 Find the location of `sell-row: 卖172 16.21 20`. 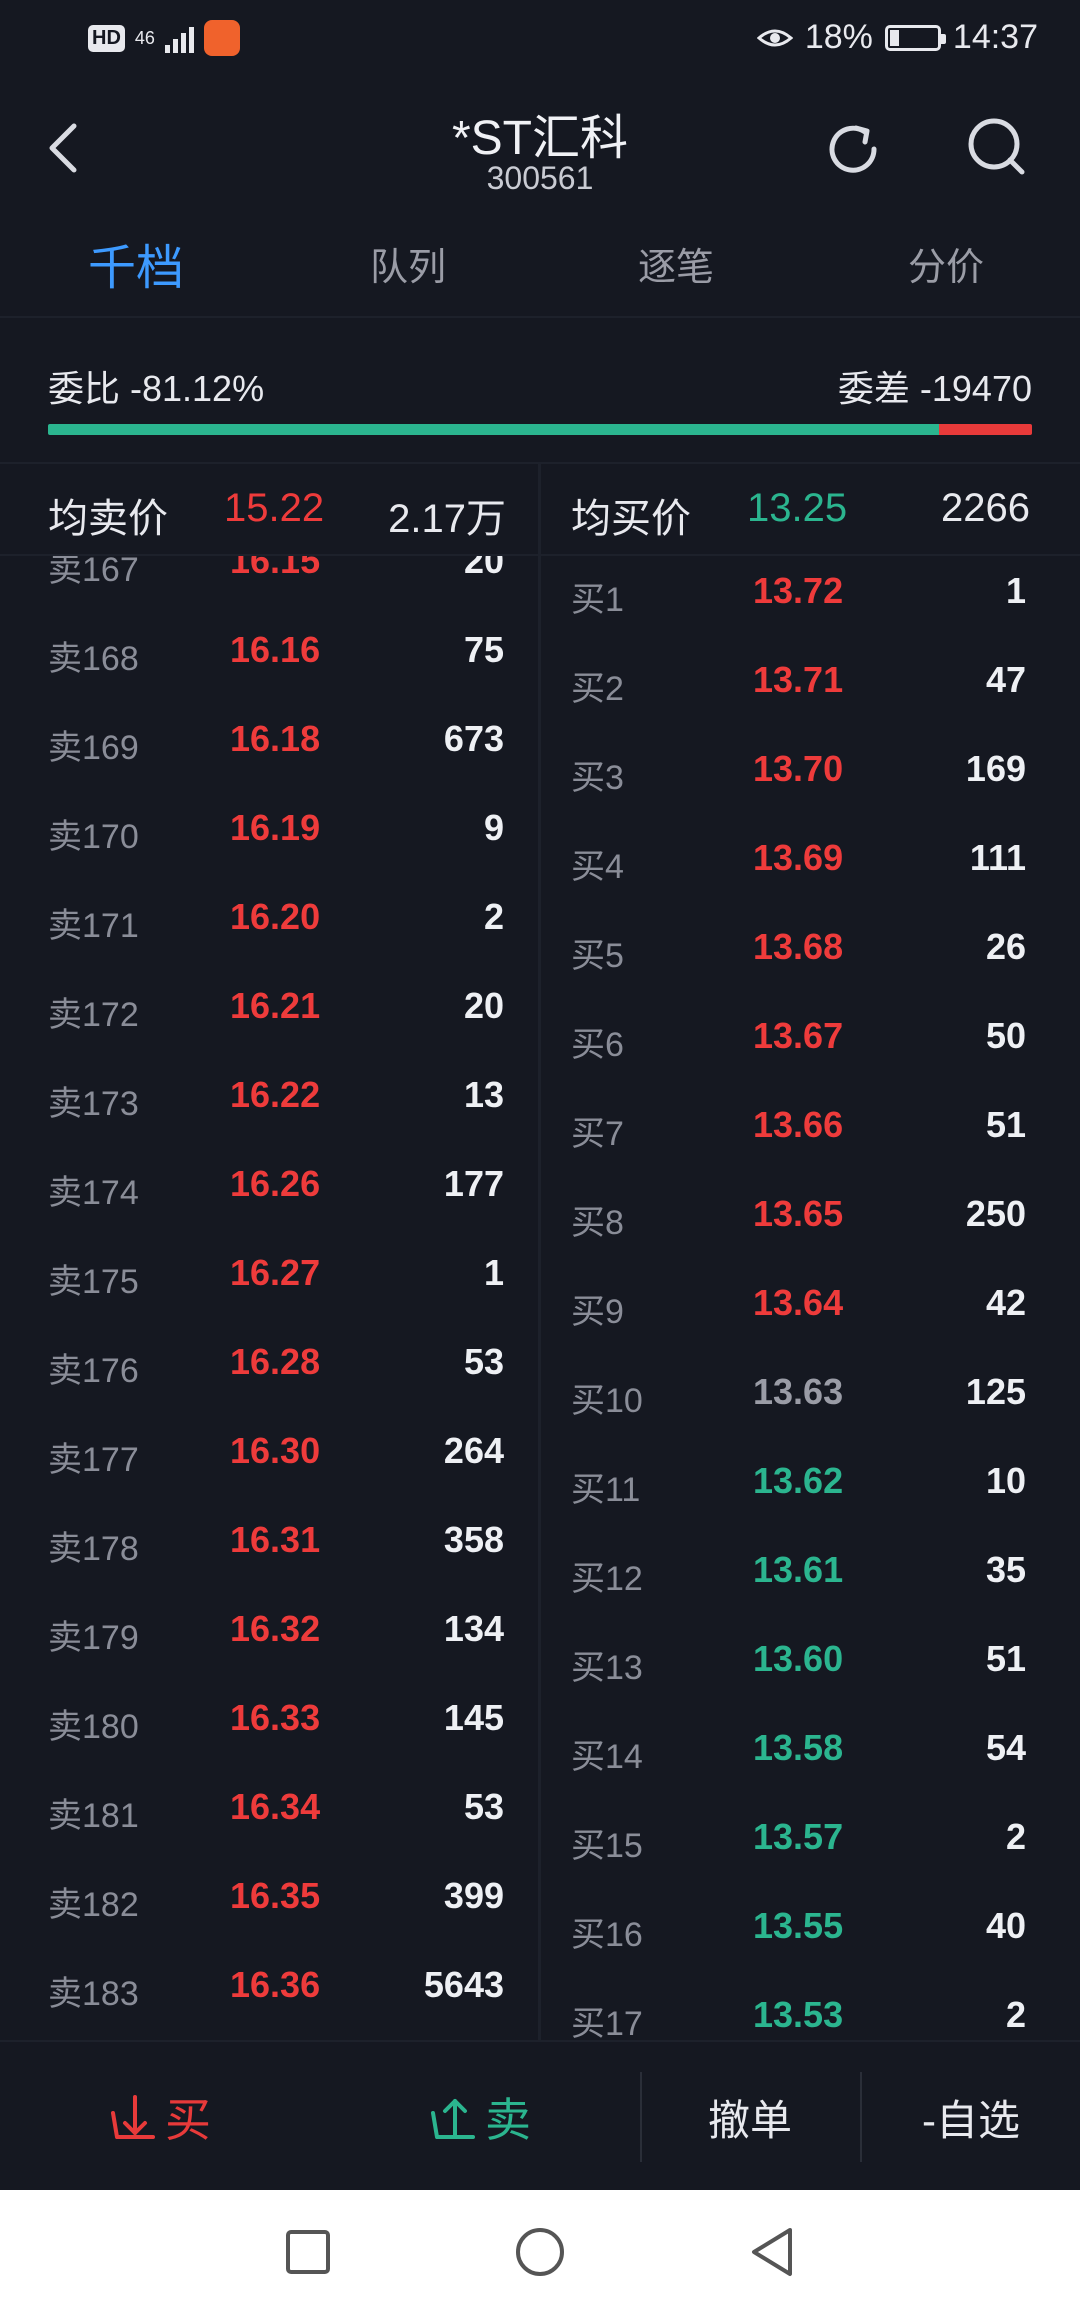

sell-row: 卖172 16.21 20 is located at coordinates (269, 1011).